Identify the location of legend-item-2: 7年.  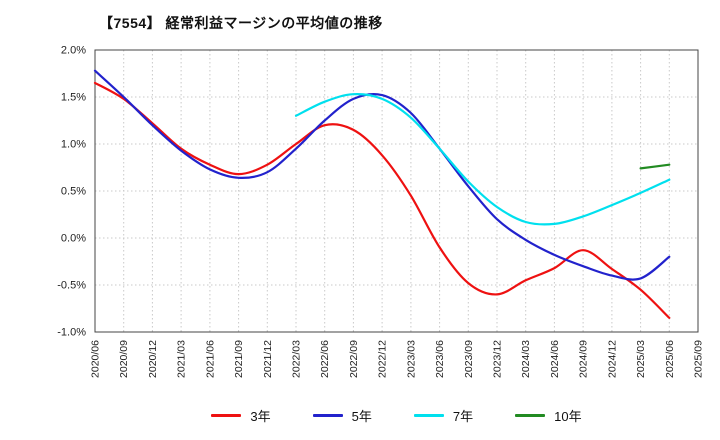
(443, 415).